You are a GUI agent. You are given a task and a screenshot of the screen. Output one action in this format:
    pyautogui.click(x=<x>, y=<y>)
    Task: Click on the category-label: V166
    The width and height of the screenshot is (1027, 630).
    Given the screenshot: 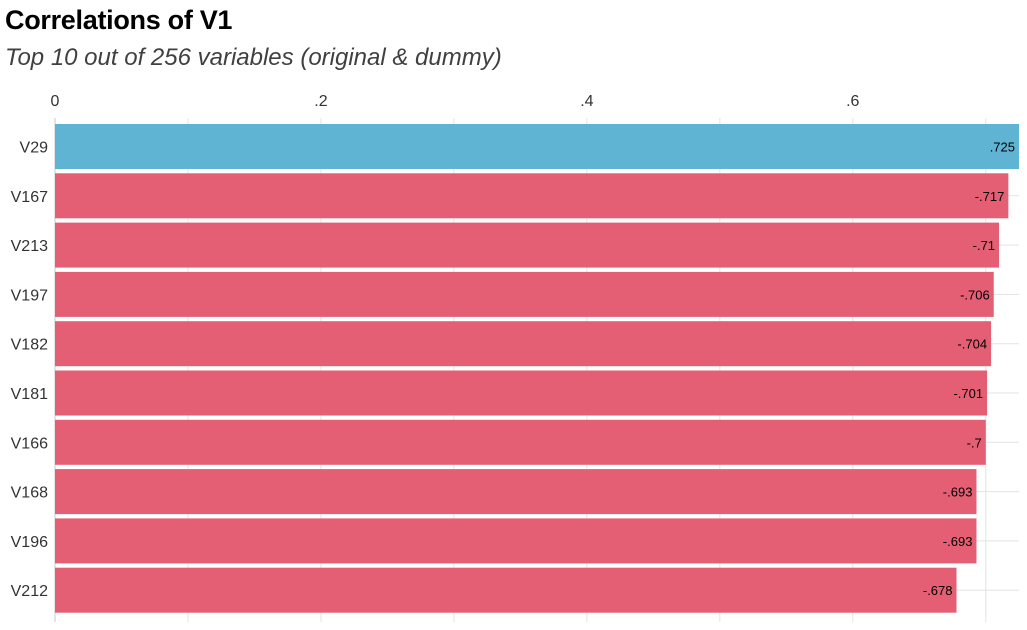 What is the action you would take?
    pyautogui.click(x=29, y=443)
    